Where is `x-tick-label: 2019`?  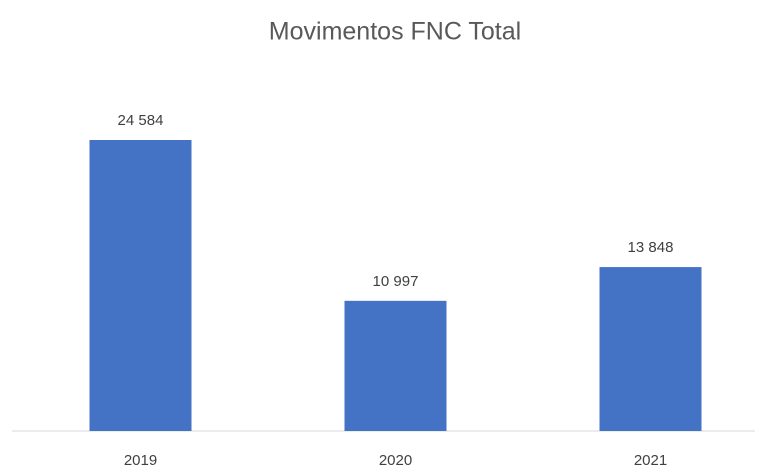
x-tick-label: 2019 is located at coordinates (140, 459).